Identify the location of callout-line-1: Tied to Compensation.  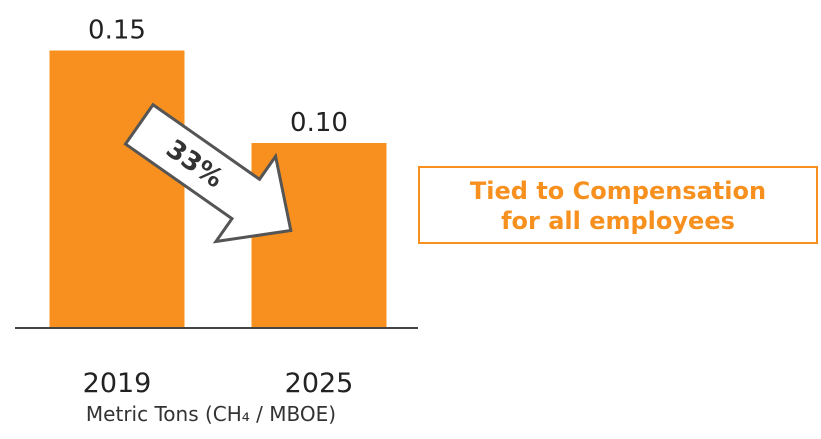
(618, 191).